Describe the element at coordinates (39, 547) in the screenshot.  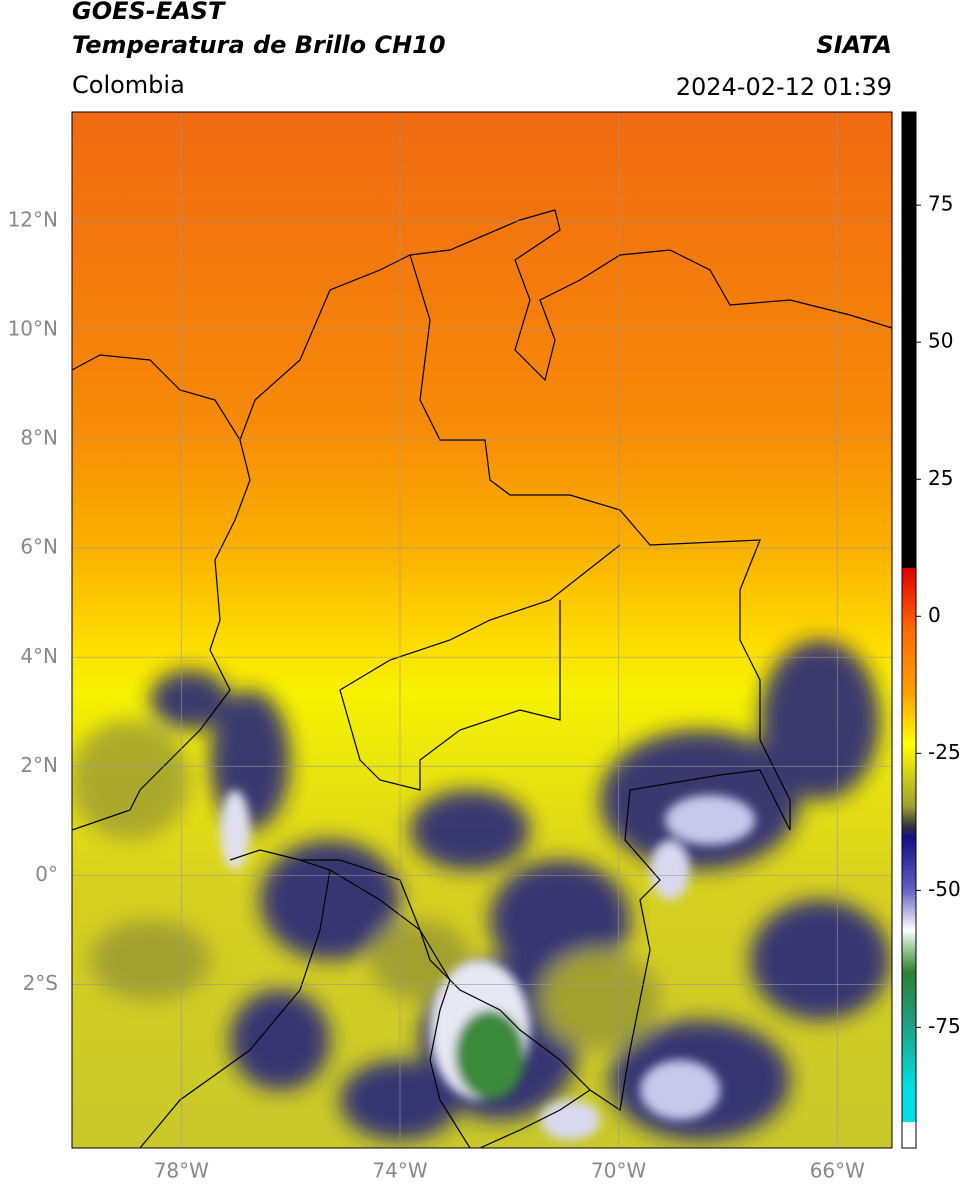
I see `y-tick-label: 6°N` at that location.